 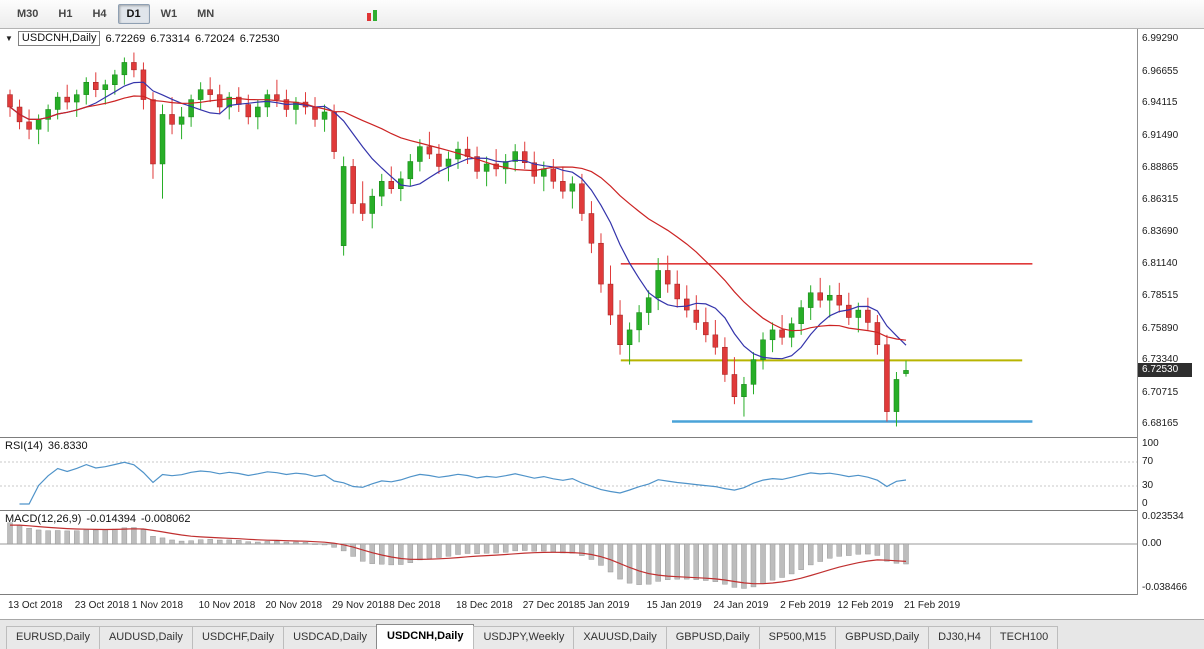 I want to click on chart-tab: USDCHF,Daily, so click(x=238, y=637).